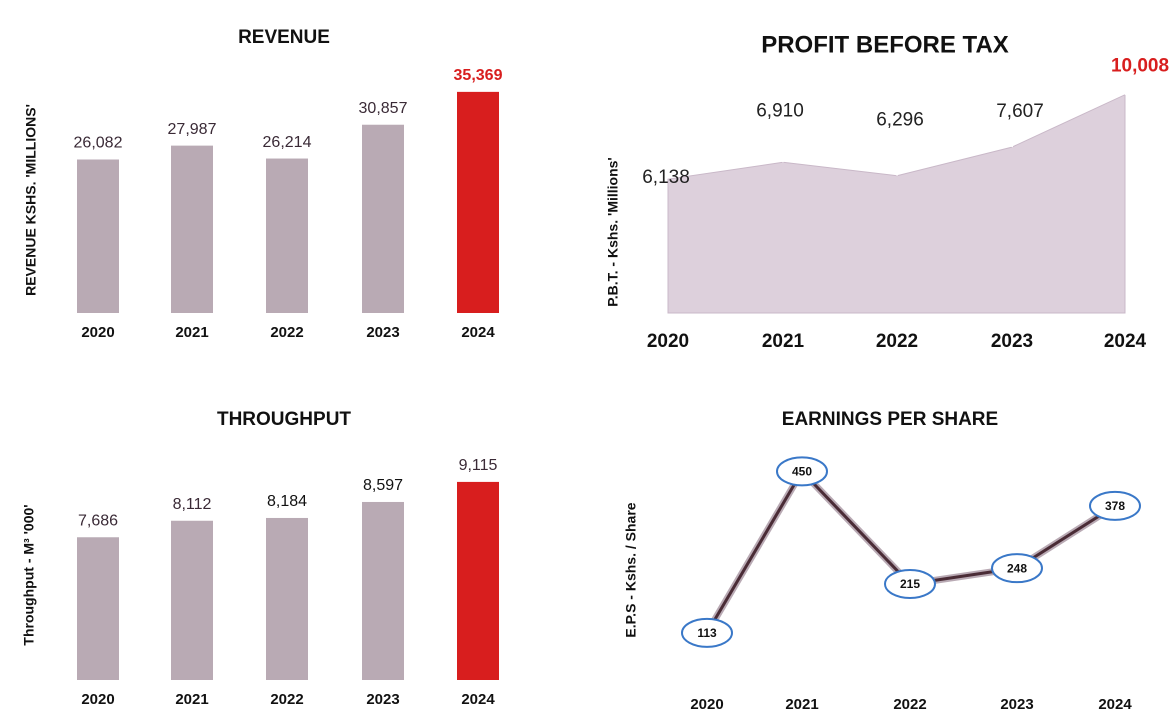  What do you see at coordinates (885, 44) in the screenshot?
I see `chart-title: PROFIT BEFORE TAX` at bounding box center [885, 44].